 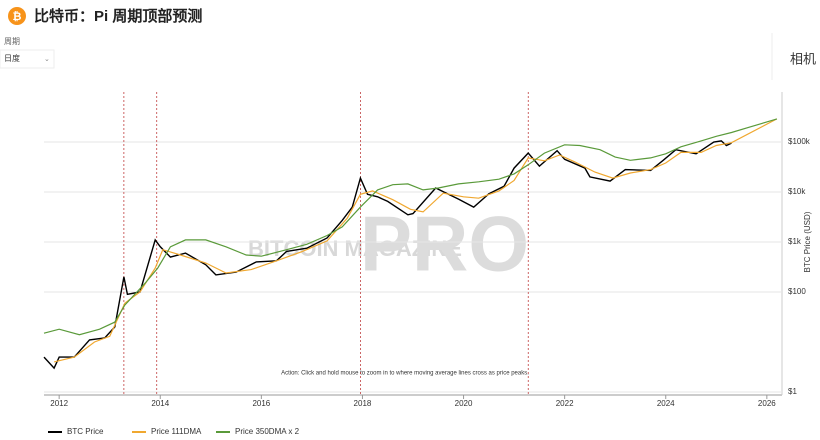 What do you see at coordinates (12, 41) in the screenshot?
I see `period-label: 周期` at bounding box center [12, 41].